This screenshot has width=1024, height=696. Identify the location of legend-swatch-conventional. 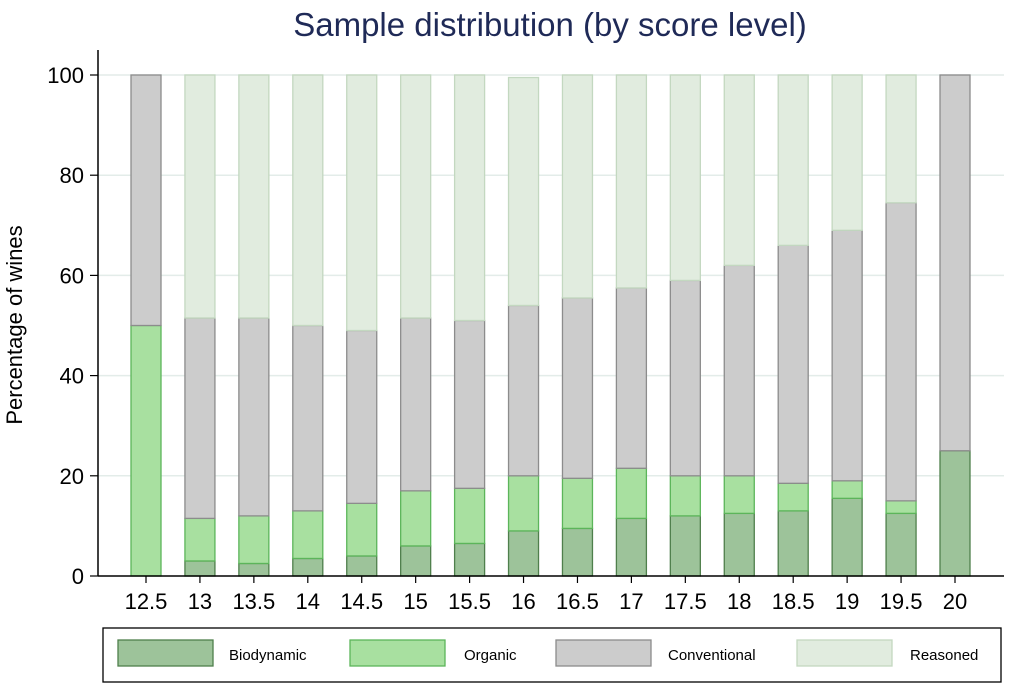
(603, 653).